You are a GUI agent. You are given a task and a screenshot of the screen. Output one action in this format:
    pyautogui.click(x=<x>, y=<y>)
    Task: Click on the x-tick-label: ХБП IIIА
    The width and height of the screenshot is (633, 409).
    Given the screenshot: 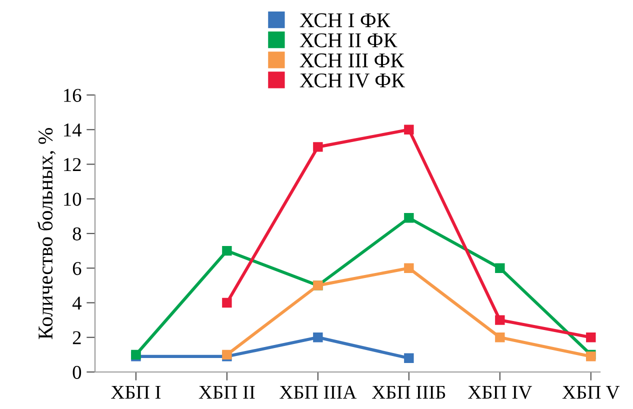 What is the action you would take?
    pyautogui.click(x=318, y=392)
    